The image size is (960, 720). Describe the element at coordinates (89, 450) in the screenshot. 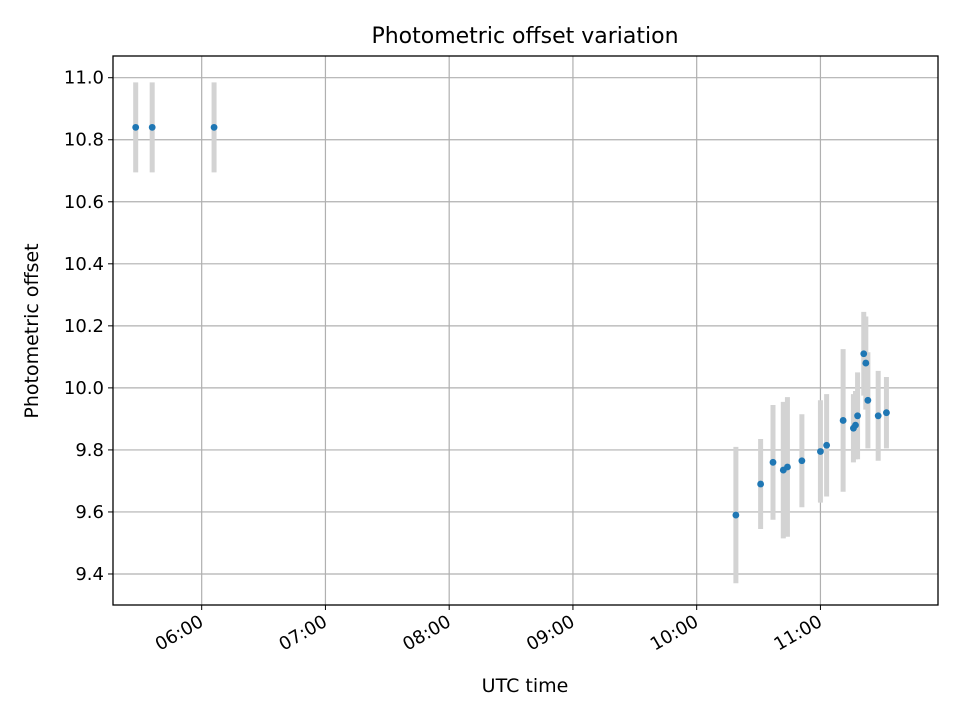

I see `y-tick-label: 9.8` at that location.